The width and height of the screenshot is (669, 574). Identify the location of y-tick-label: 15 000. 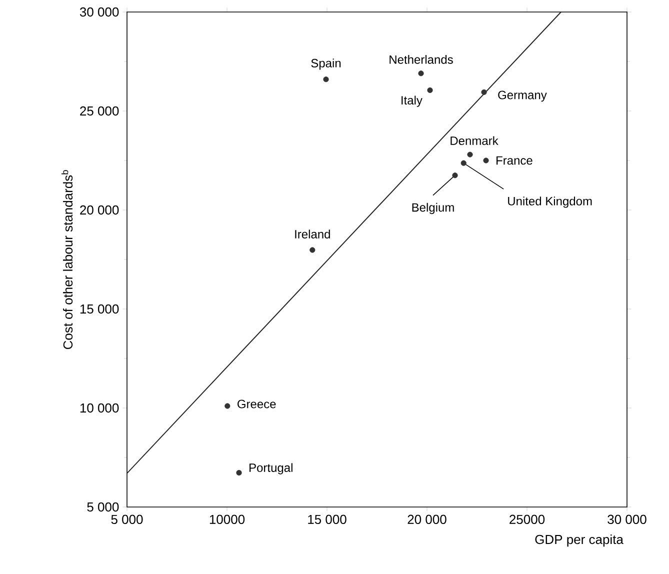
(99, 309).